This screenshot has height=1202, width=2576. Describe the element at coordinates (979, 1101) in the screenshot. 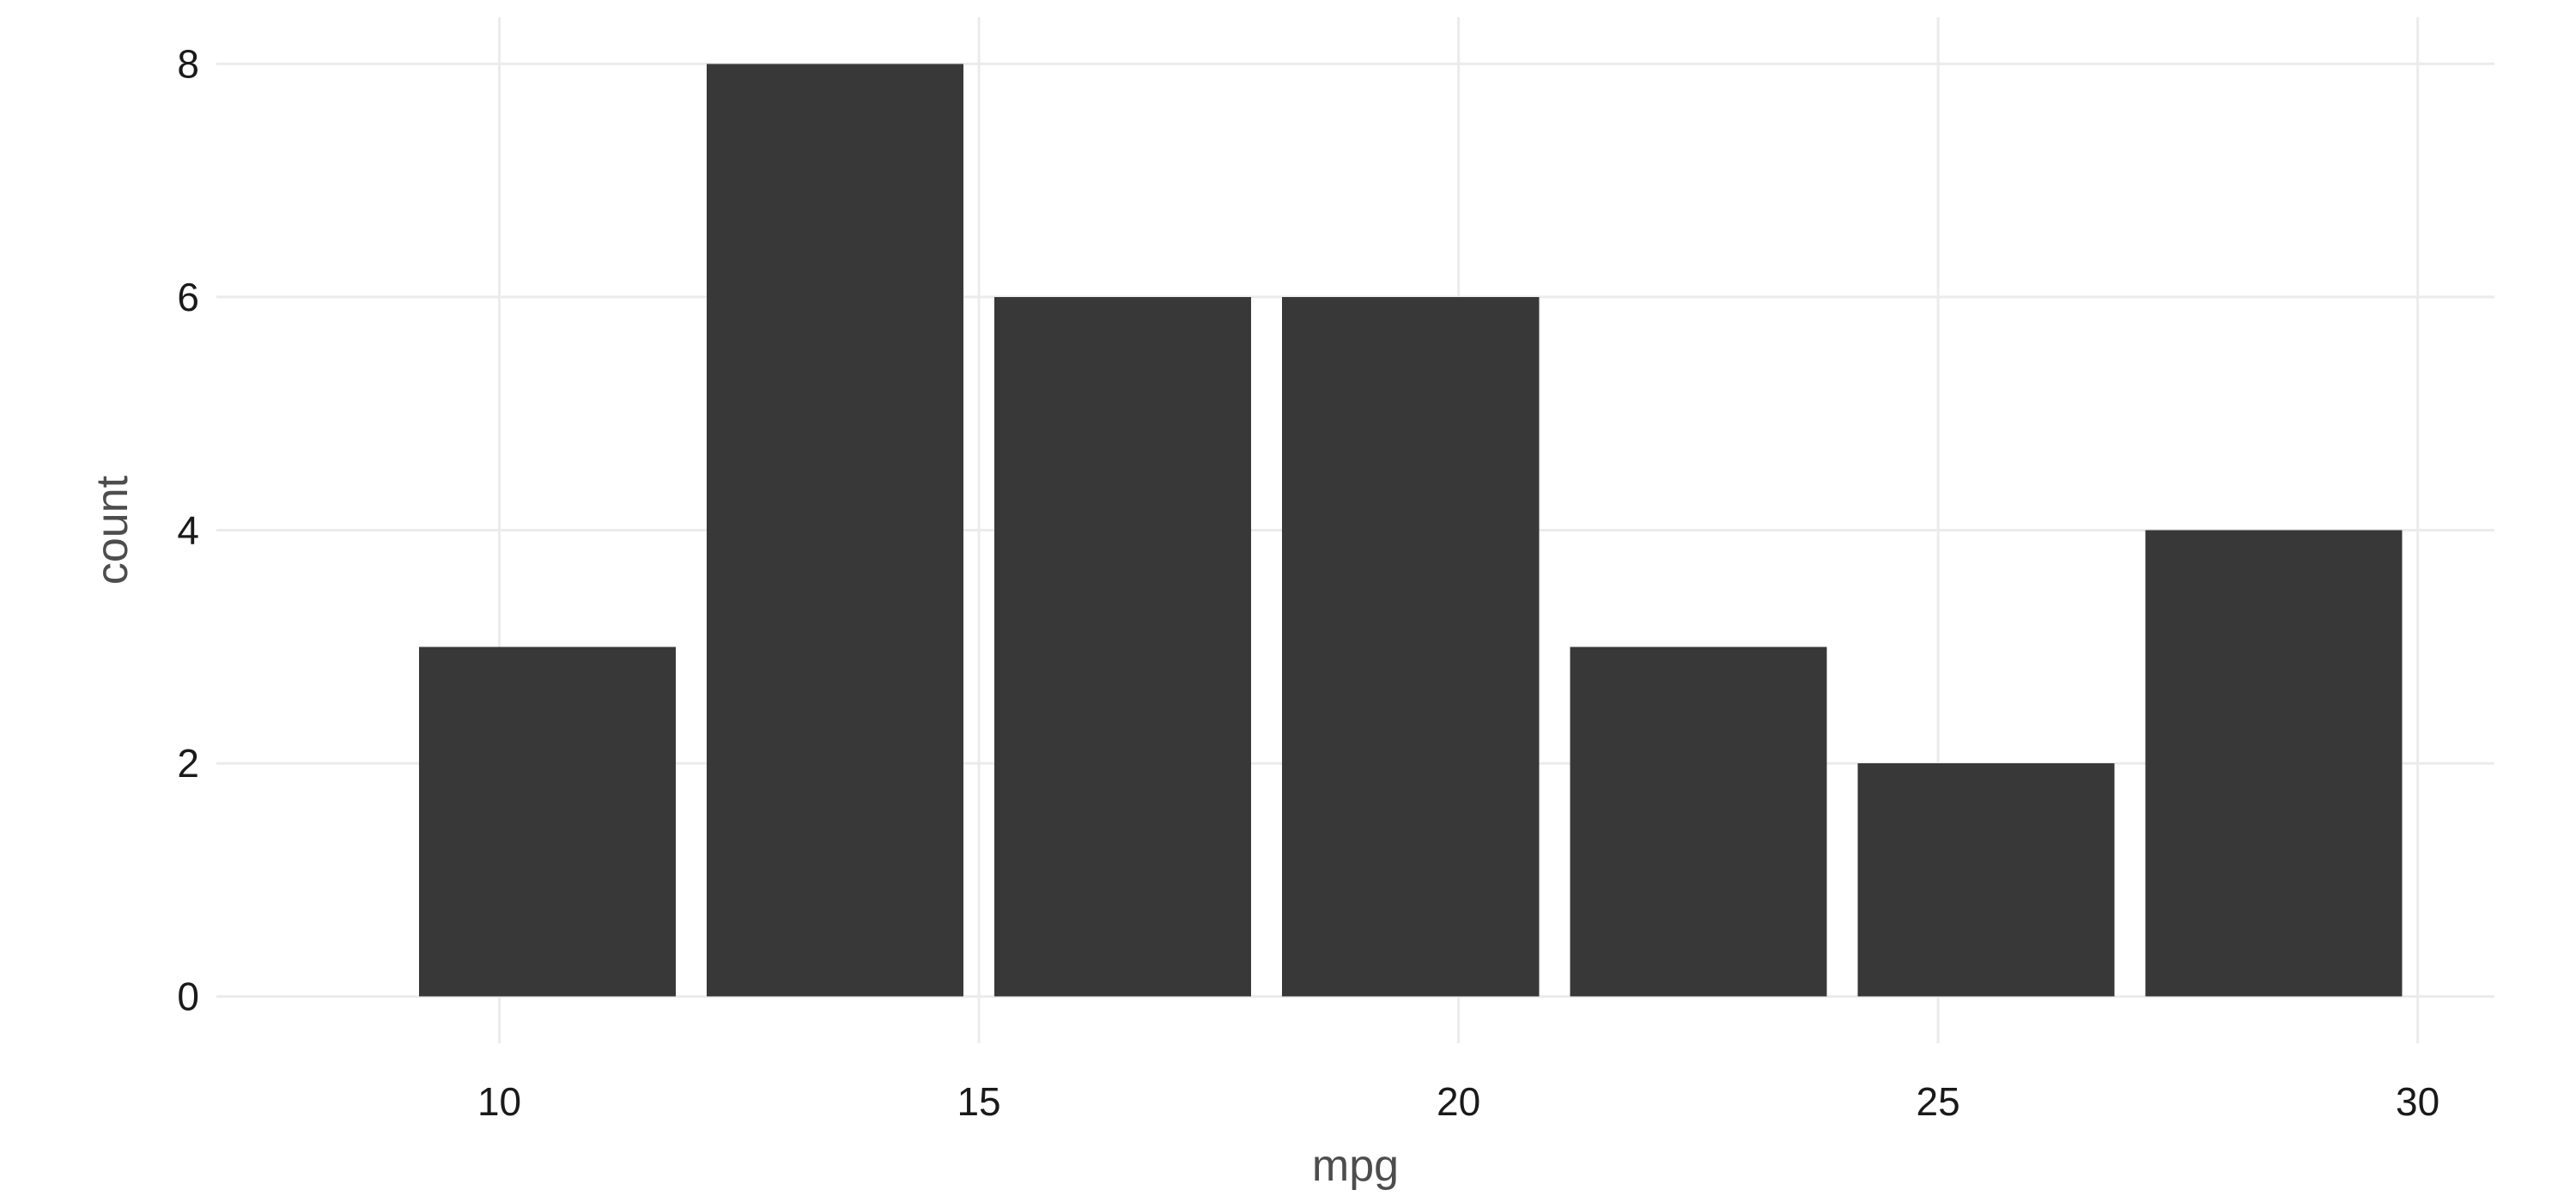

I see `x-tick-label: 15` at that location.